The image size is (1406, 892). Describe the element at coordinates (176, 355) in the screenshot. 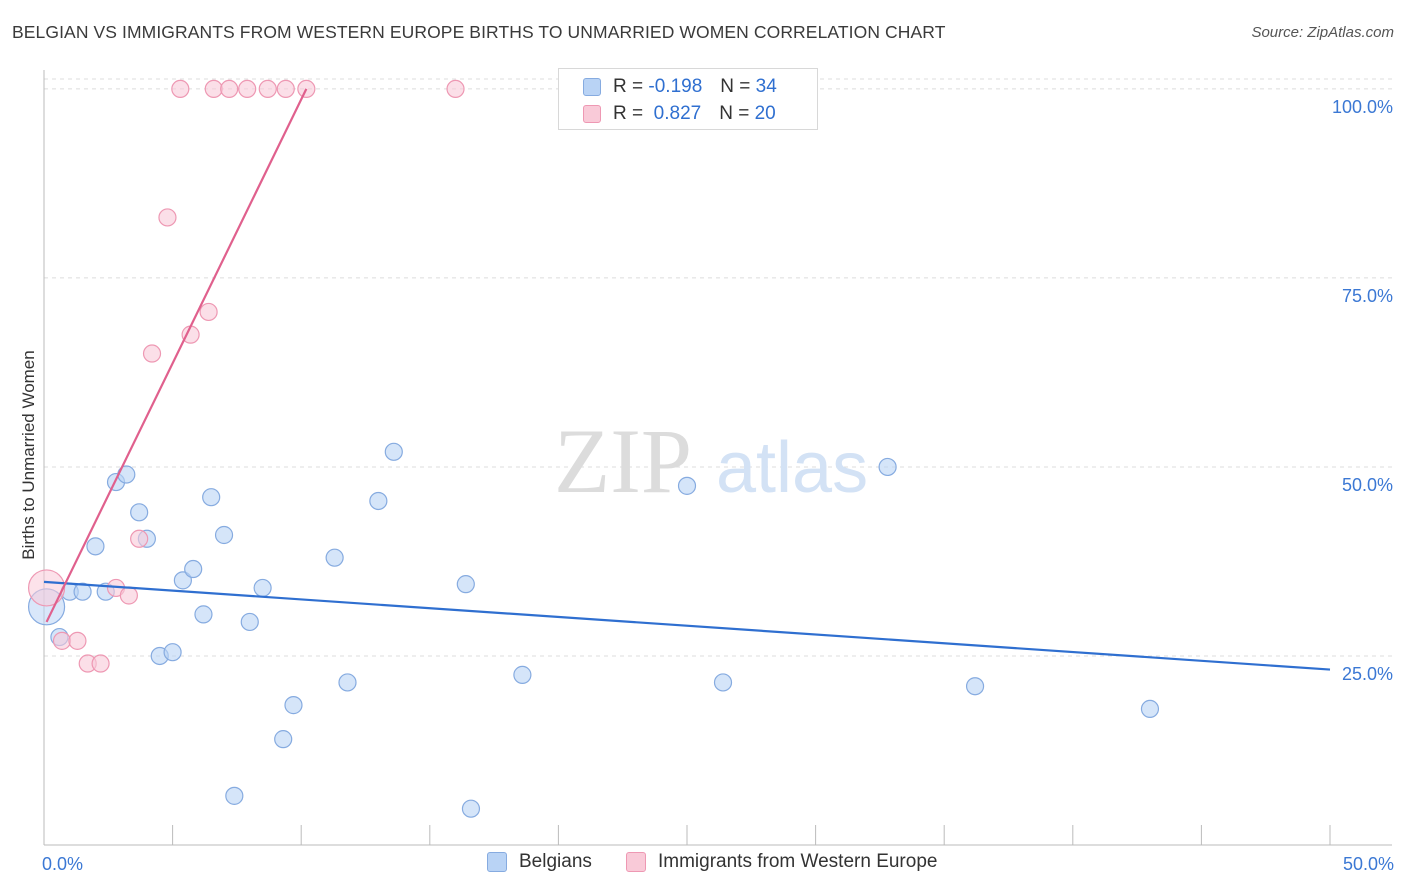

I see `trendline-immigrants` at that location.